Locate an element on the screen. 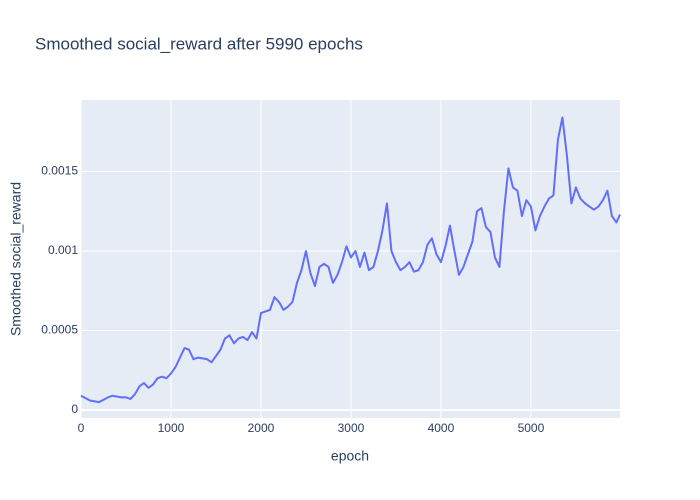  chart-title: Smoothed social_reward after 5990 epochs is located at coordinates (199, 43).